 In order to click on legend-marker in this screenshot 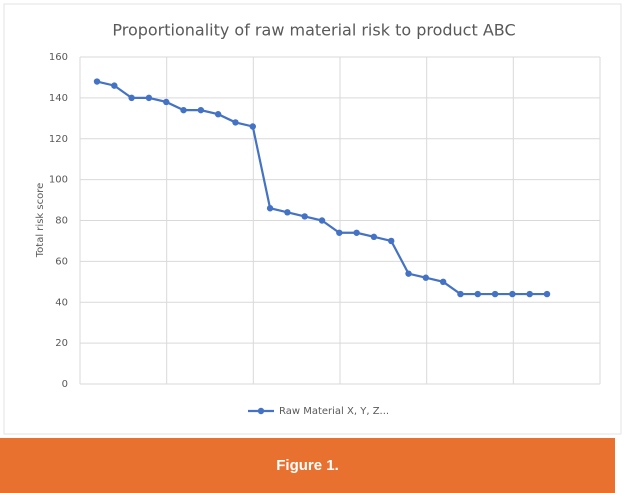, I will do `click(261, 411)`.